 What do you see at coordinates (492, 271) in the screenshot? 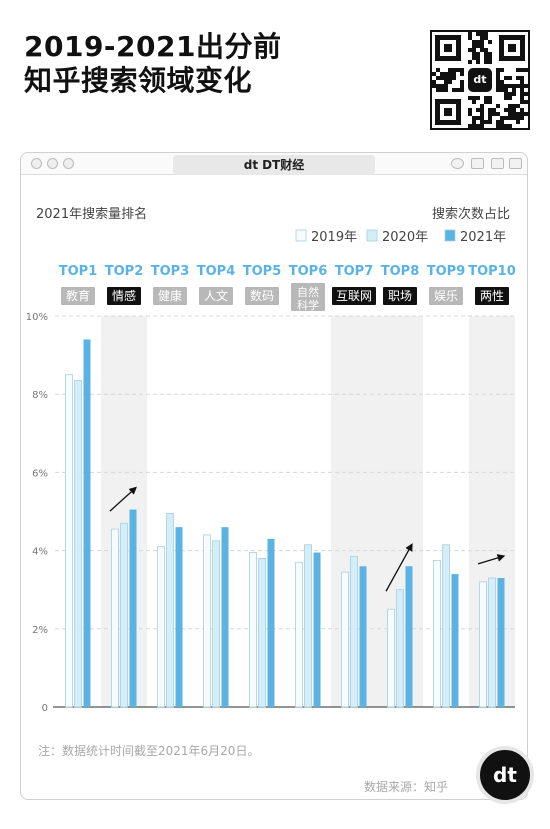
I see `rank-label: TOP10` at bounding box center [492, 271].